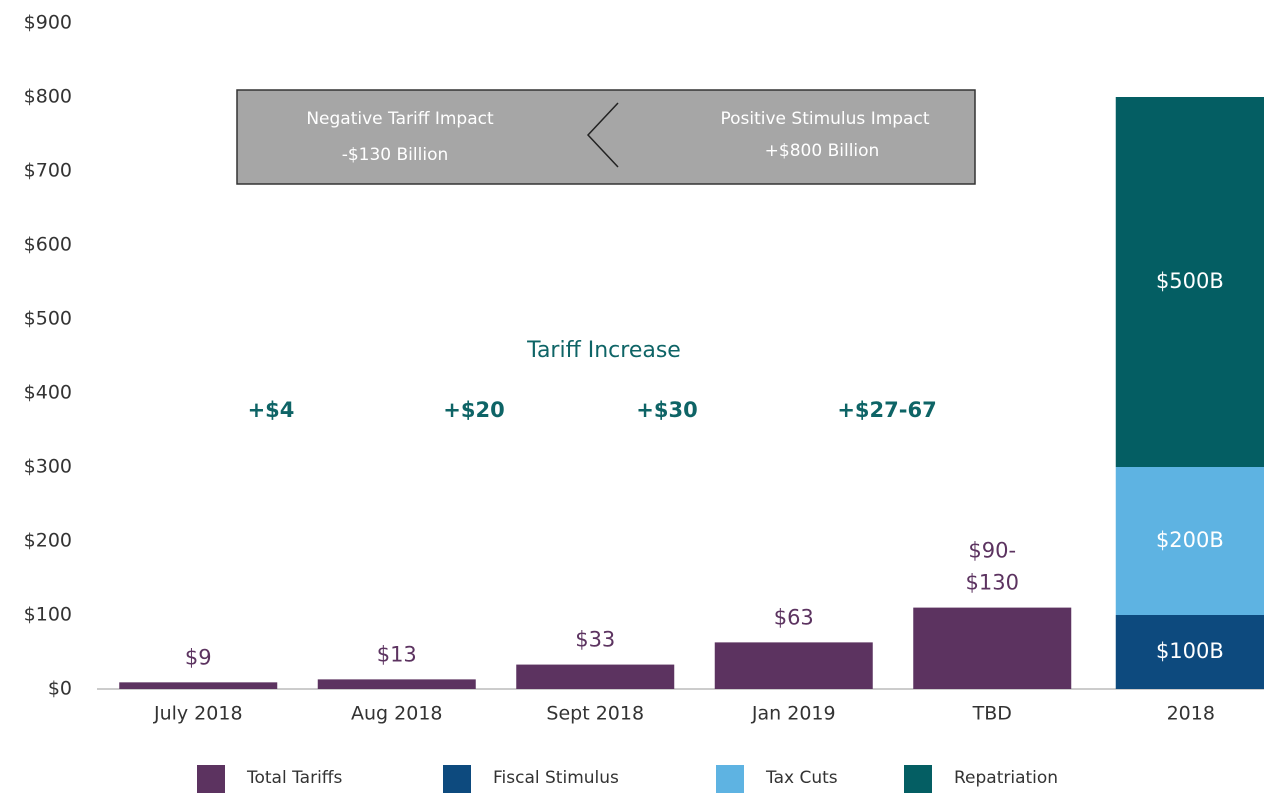 This screenshot has width=1264, height=793. I want to click on increase-label: +$4, so click(271, 410).